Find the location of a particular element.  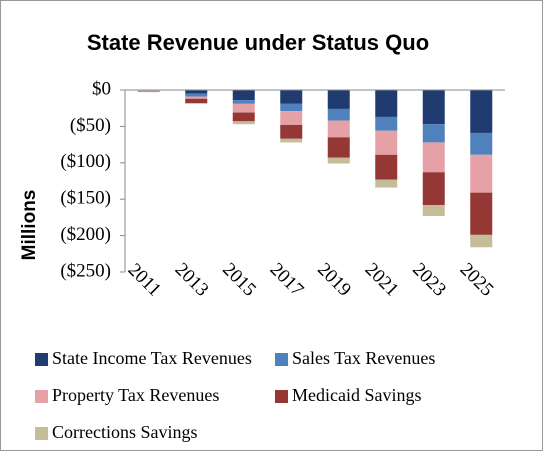

legend-label: Property Tax Revenues is located at coordinates (135, 395).